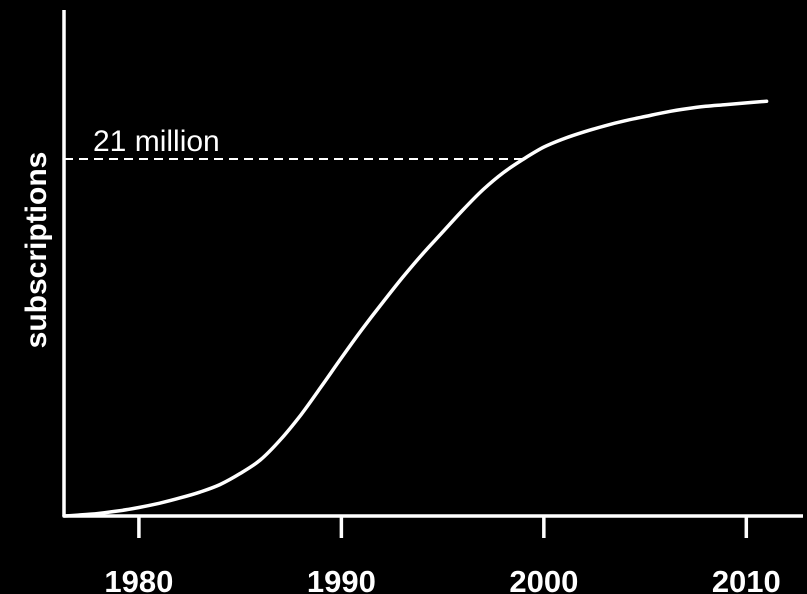  I want to click on x-tick-label-1980: 1980, so click(138, 579).